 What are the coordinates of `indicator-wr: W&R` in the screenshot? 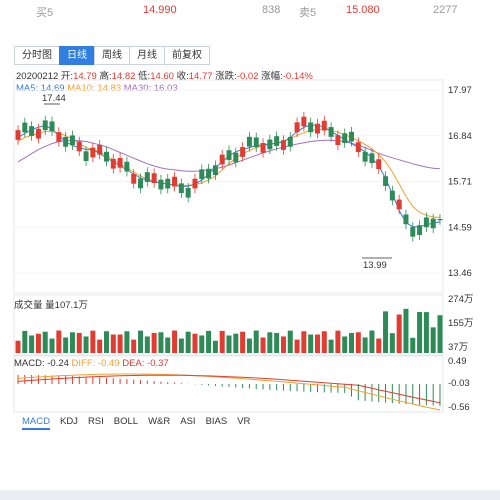 It's located at (159, 421).